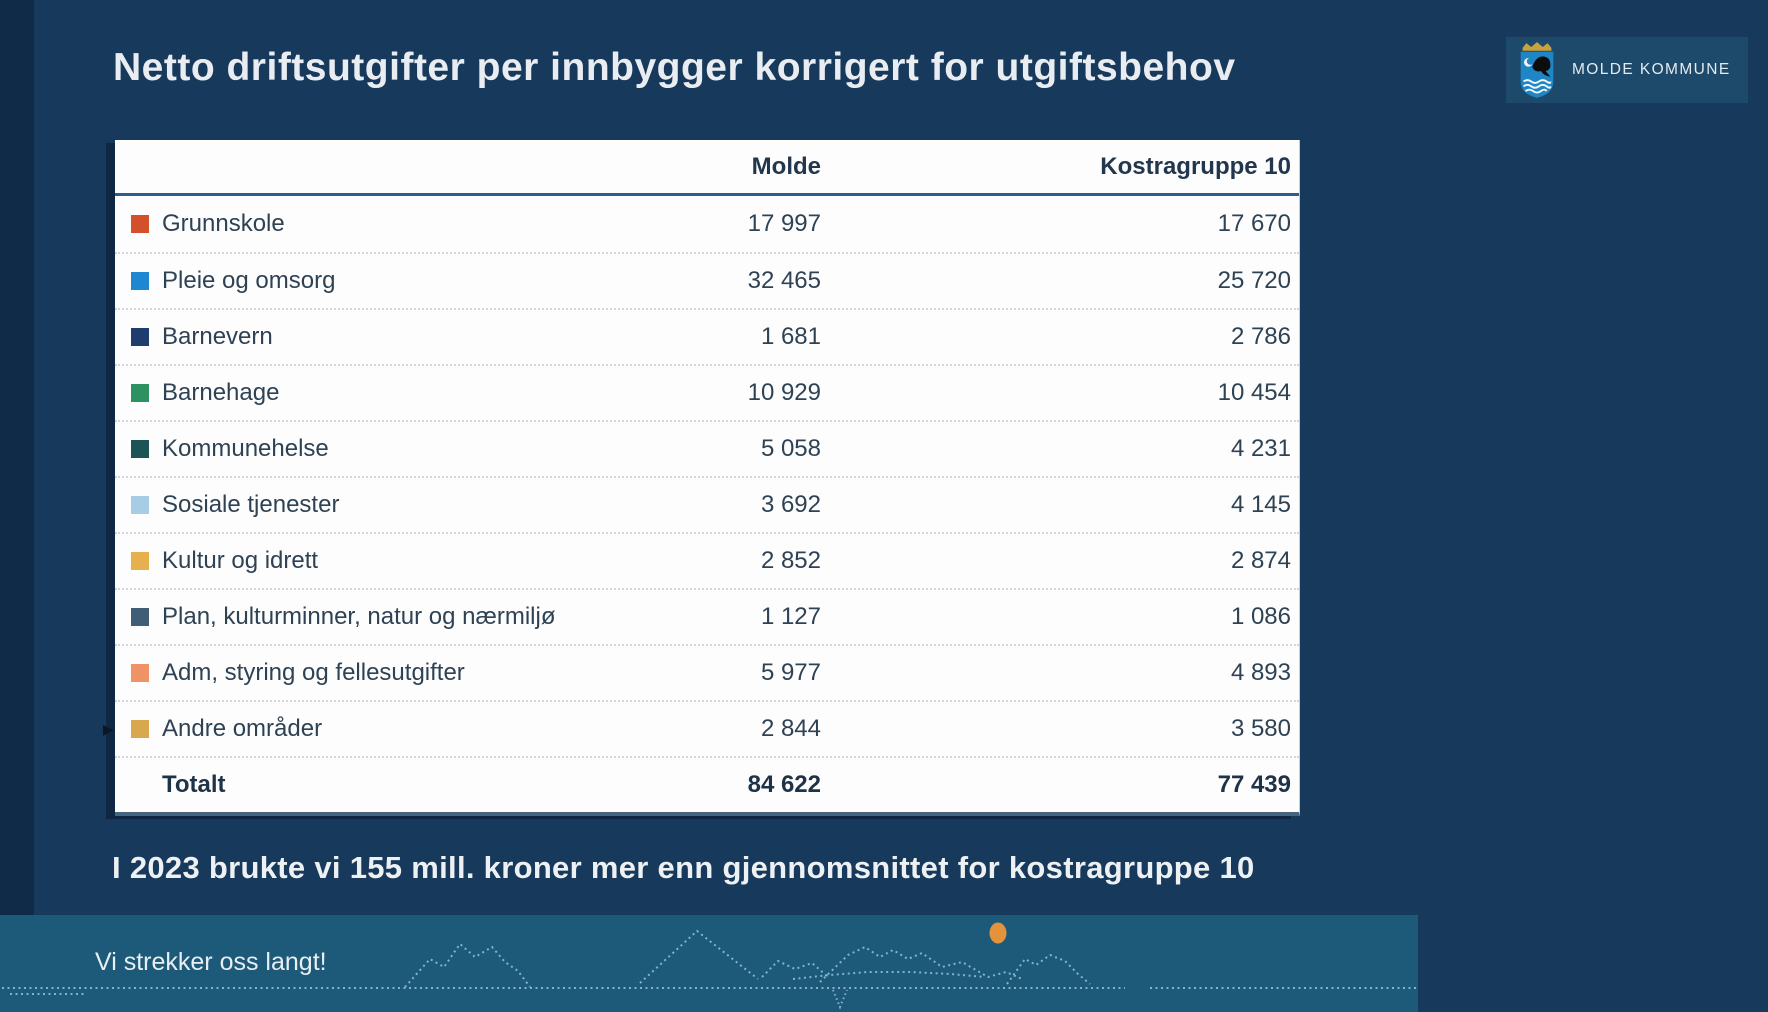  I want to click on moon-cut, so click(1530, 61).